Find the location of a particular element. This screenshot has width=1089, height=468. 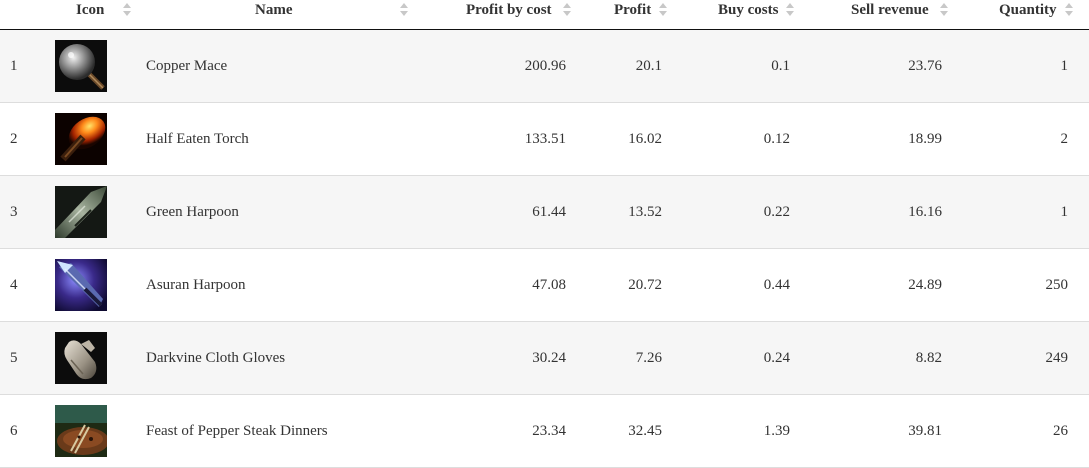

item-name: Half Eaten Torch is located at coordinates (197, 139).